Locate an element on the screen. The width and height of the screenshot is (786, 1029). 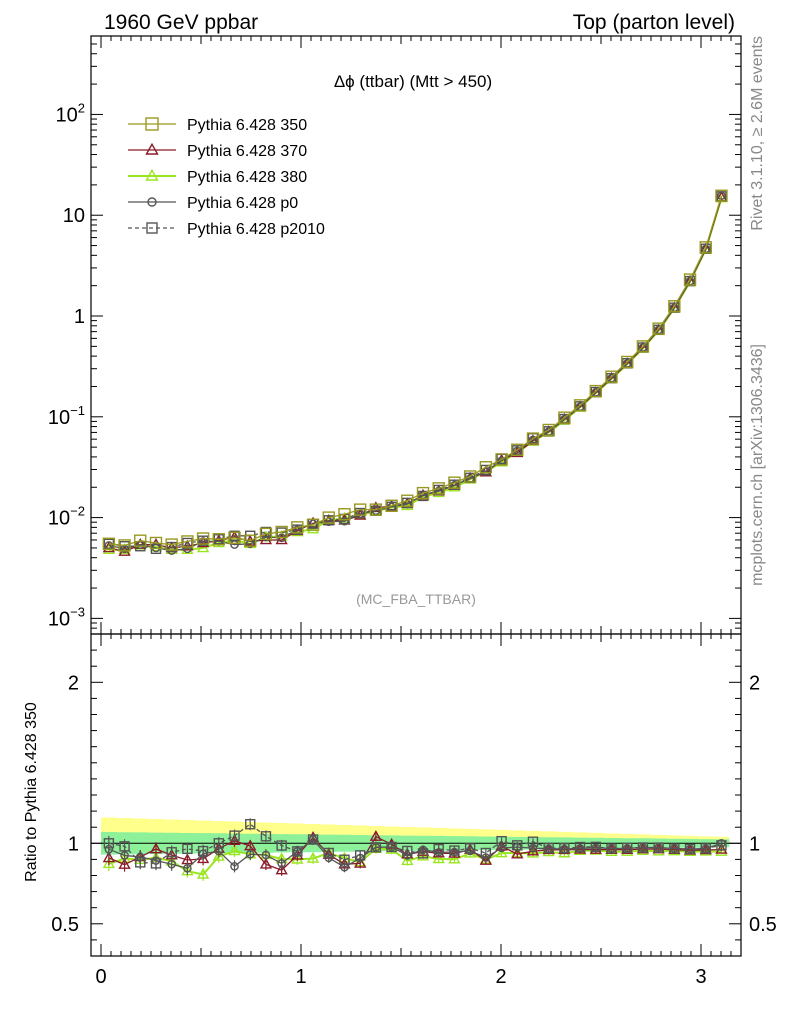
ratio-line-pythia-6-428-p2010 is located at coordinates (415, 844).